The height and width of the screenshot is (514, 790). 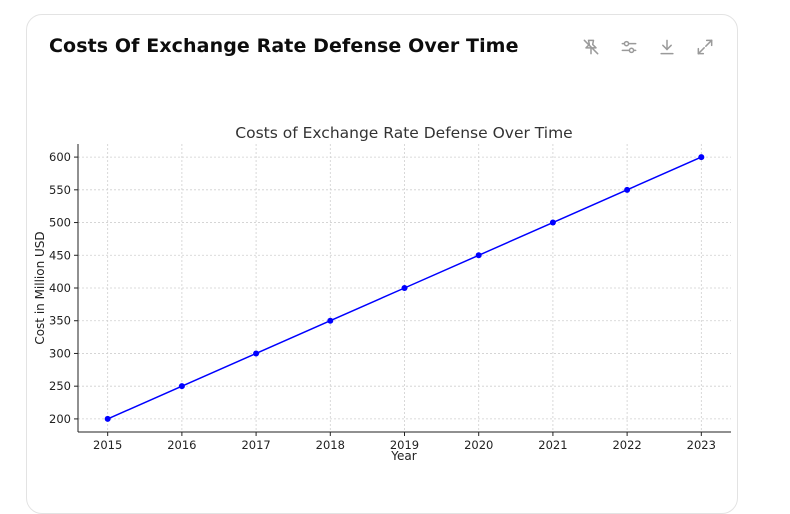 What do you see at coordinates (60, 157) in the screenshot?
I see `y-tick-label: 600` at bounding box center [60, 157].